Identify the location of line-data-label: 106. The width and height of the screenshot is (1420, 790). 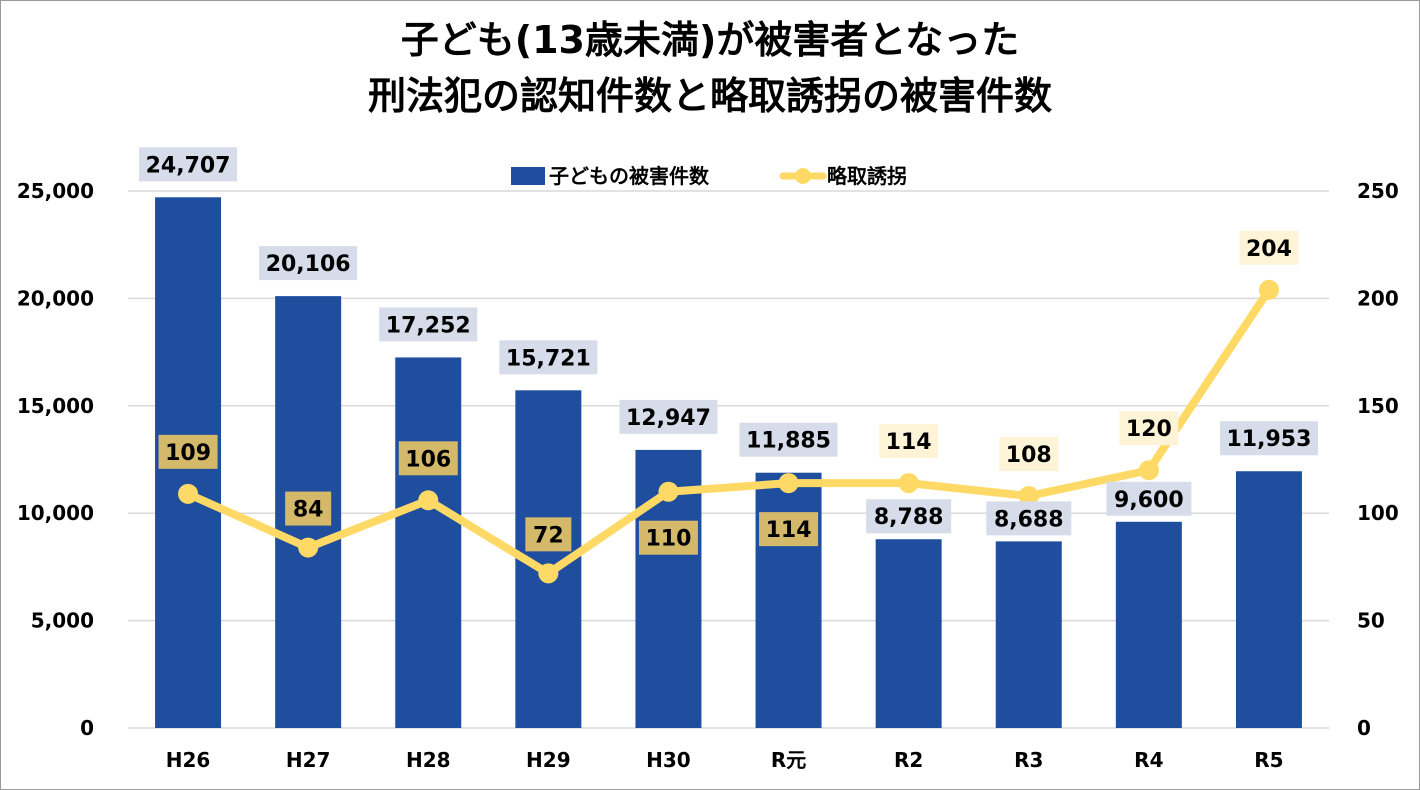
(428, 459).